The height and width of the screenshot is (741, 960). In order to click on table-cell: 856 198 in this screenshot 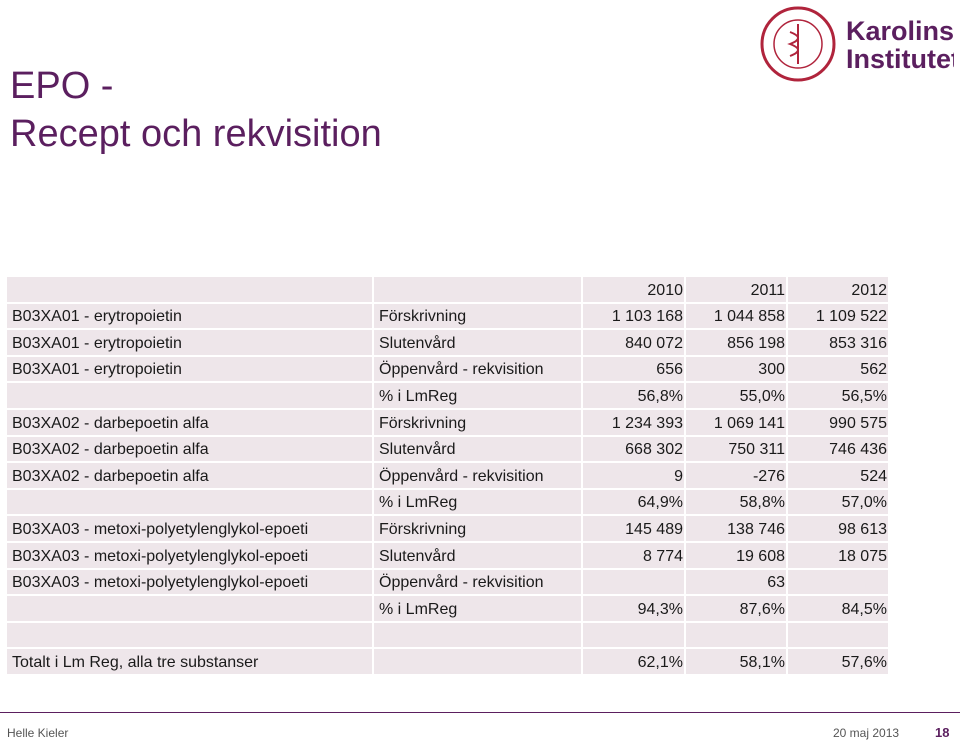, I will do `click(736, 342)`.